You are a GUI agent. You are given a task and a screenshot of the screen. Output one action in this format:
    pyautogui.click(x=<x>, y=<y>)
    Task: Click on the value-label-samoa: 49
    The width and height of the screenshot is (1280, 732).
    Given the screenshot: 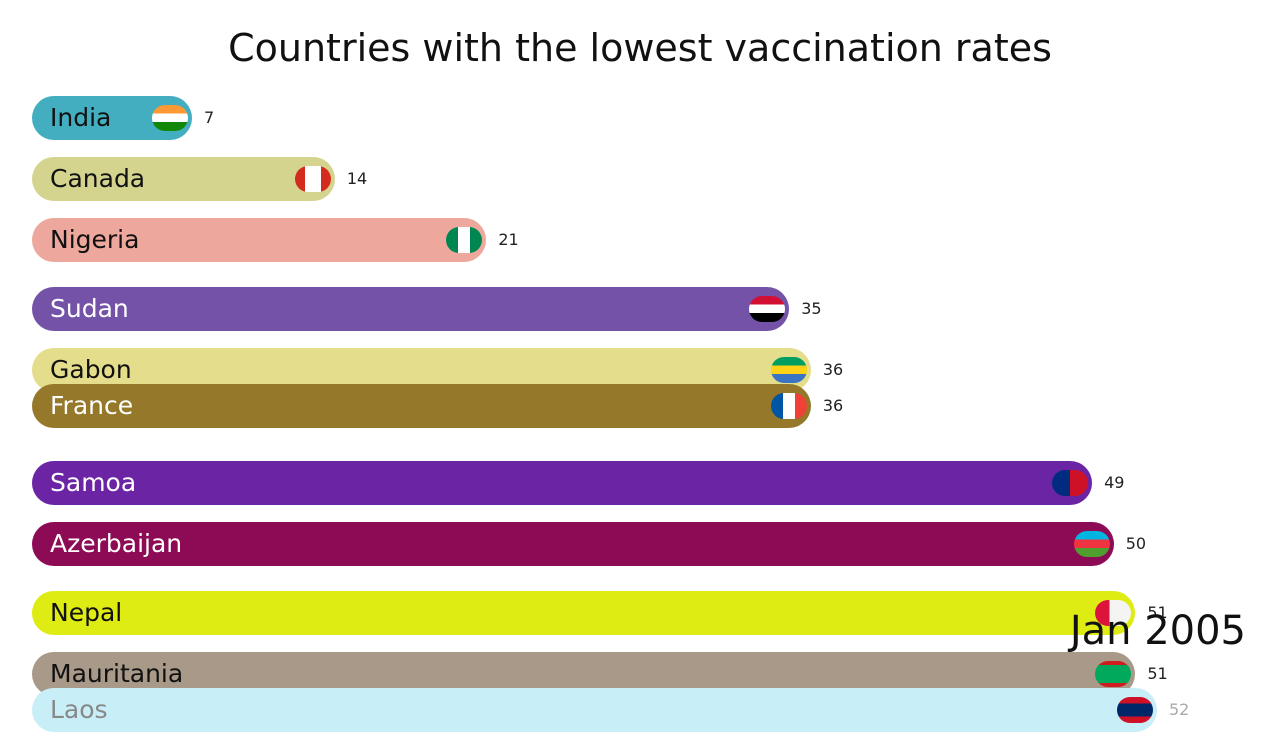 What is the action you would take?
    pyautogui.click(x=1114, y=482)
    